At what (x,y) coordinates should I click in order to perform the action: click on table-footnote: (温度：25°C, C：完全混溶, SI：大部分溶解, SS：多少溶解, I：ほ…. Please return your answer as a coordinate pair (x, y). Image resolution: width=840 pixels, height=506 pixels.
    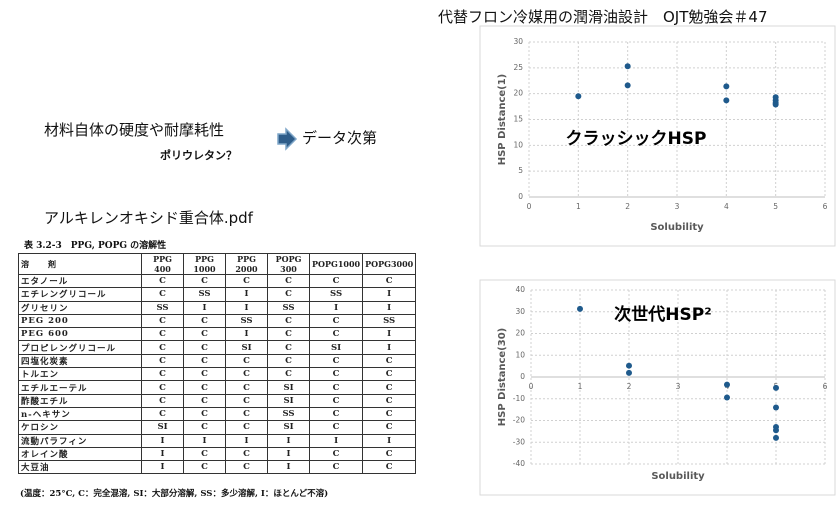
    Looking at the image, I should click on (174, 494).